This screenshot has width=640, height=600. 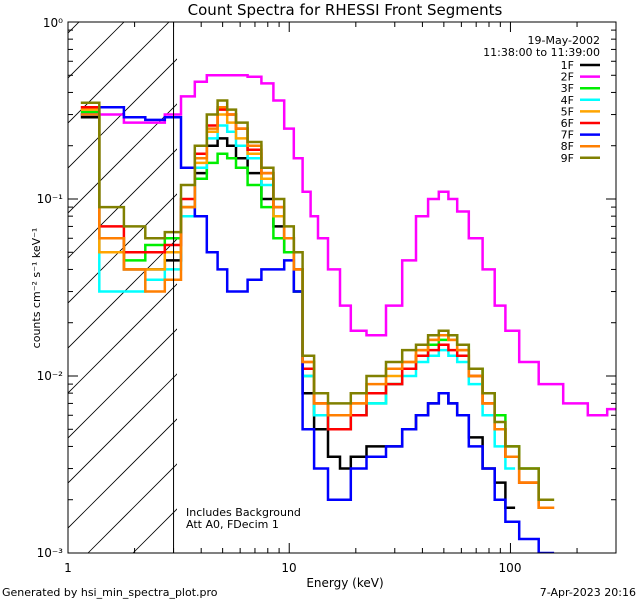 What do you see at coordinates (344, 583) in the screenshot?
I see `x-axis-label: Energy (keV)` at bounding box center [344, 583].